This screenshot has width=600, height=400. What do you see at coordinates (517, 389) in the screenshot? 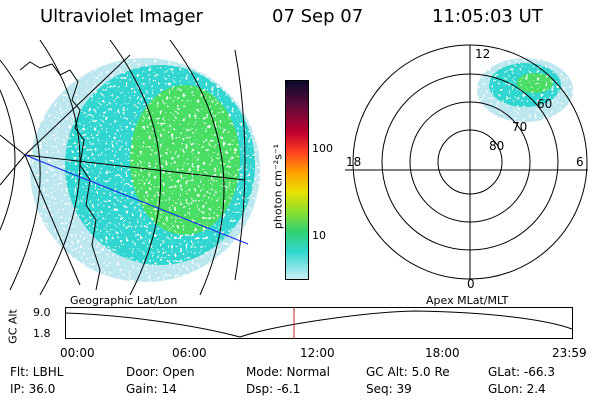
I see `glon-info: GLon: 2.4` at bounding box center [517, 389].